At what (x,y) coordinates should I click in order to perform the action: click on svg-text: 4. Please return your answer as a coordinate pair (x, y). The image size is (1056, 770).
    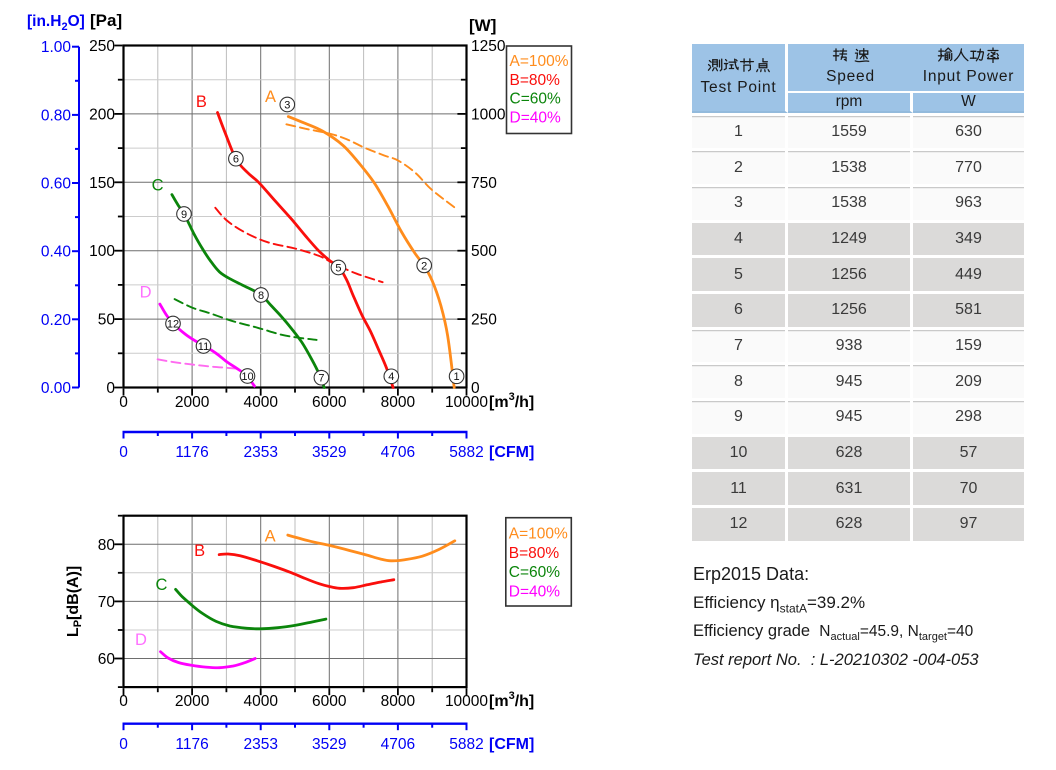
    Looking at the image, I should click on (391, 377).